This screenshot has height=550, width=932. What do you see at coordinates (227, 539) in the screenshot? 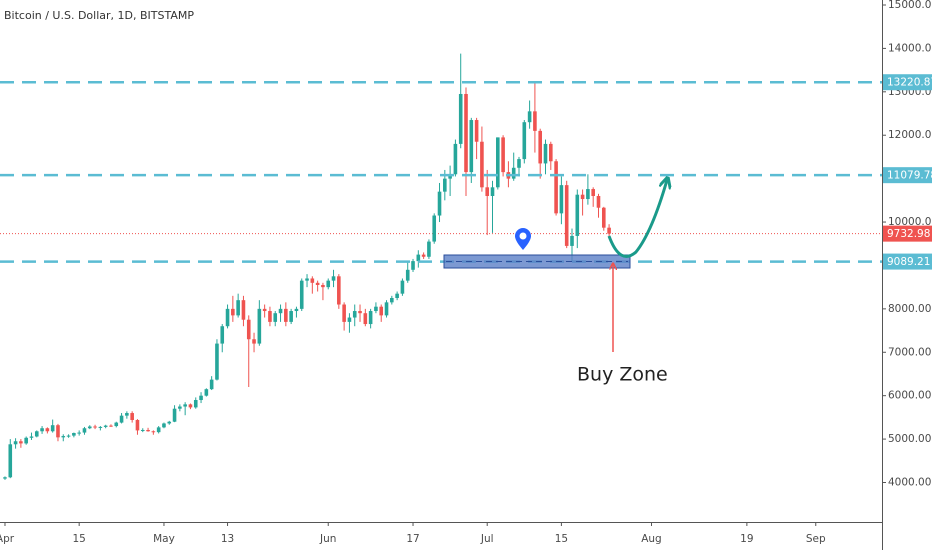
I see `x-tick-label: 13` at bounding box center [227, 539].